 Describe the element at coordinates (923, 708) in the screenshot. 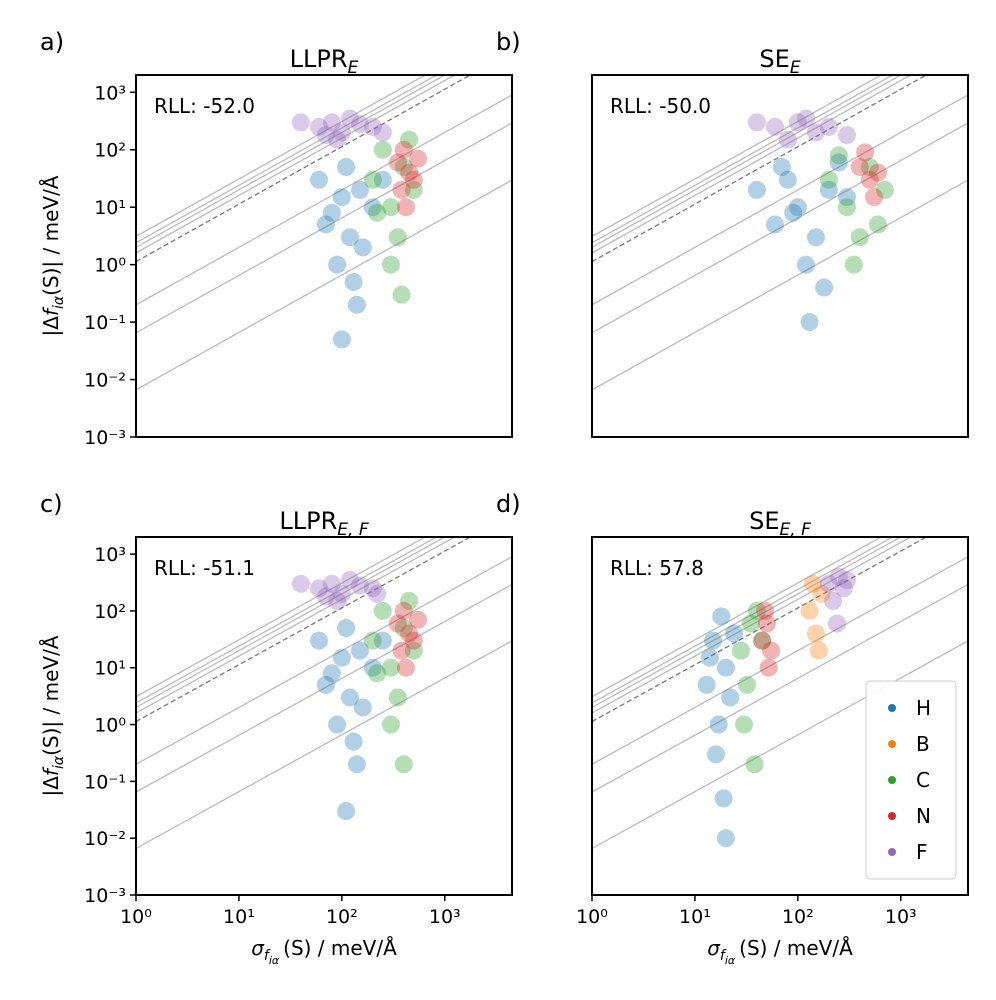

I see `legend-label: H` at that location.